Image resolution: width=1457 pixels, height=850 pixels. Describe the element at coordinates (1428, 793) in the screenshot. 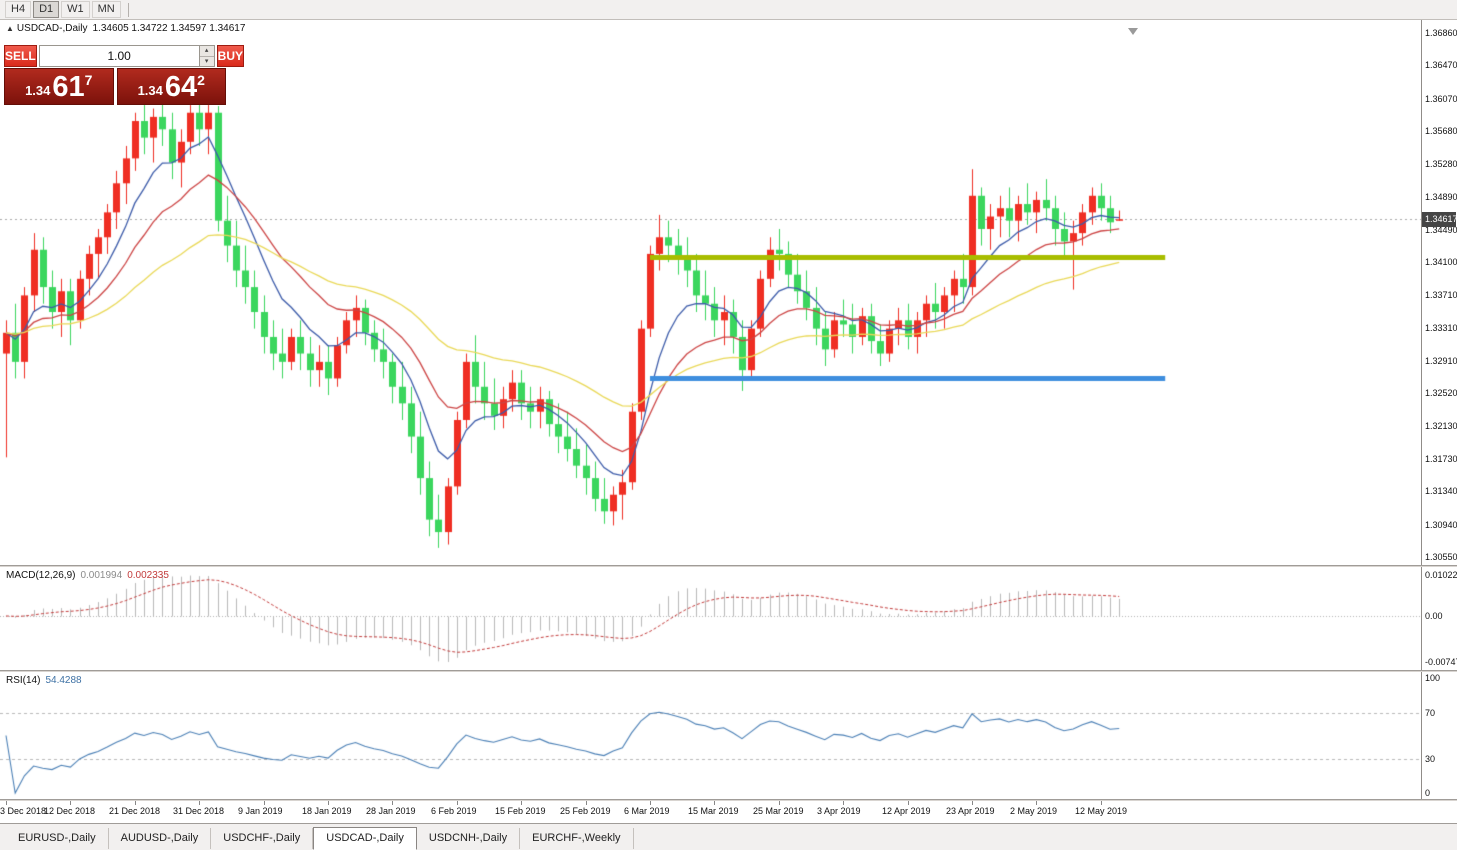

I see `rsi-axis-label: 0` at that location.